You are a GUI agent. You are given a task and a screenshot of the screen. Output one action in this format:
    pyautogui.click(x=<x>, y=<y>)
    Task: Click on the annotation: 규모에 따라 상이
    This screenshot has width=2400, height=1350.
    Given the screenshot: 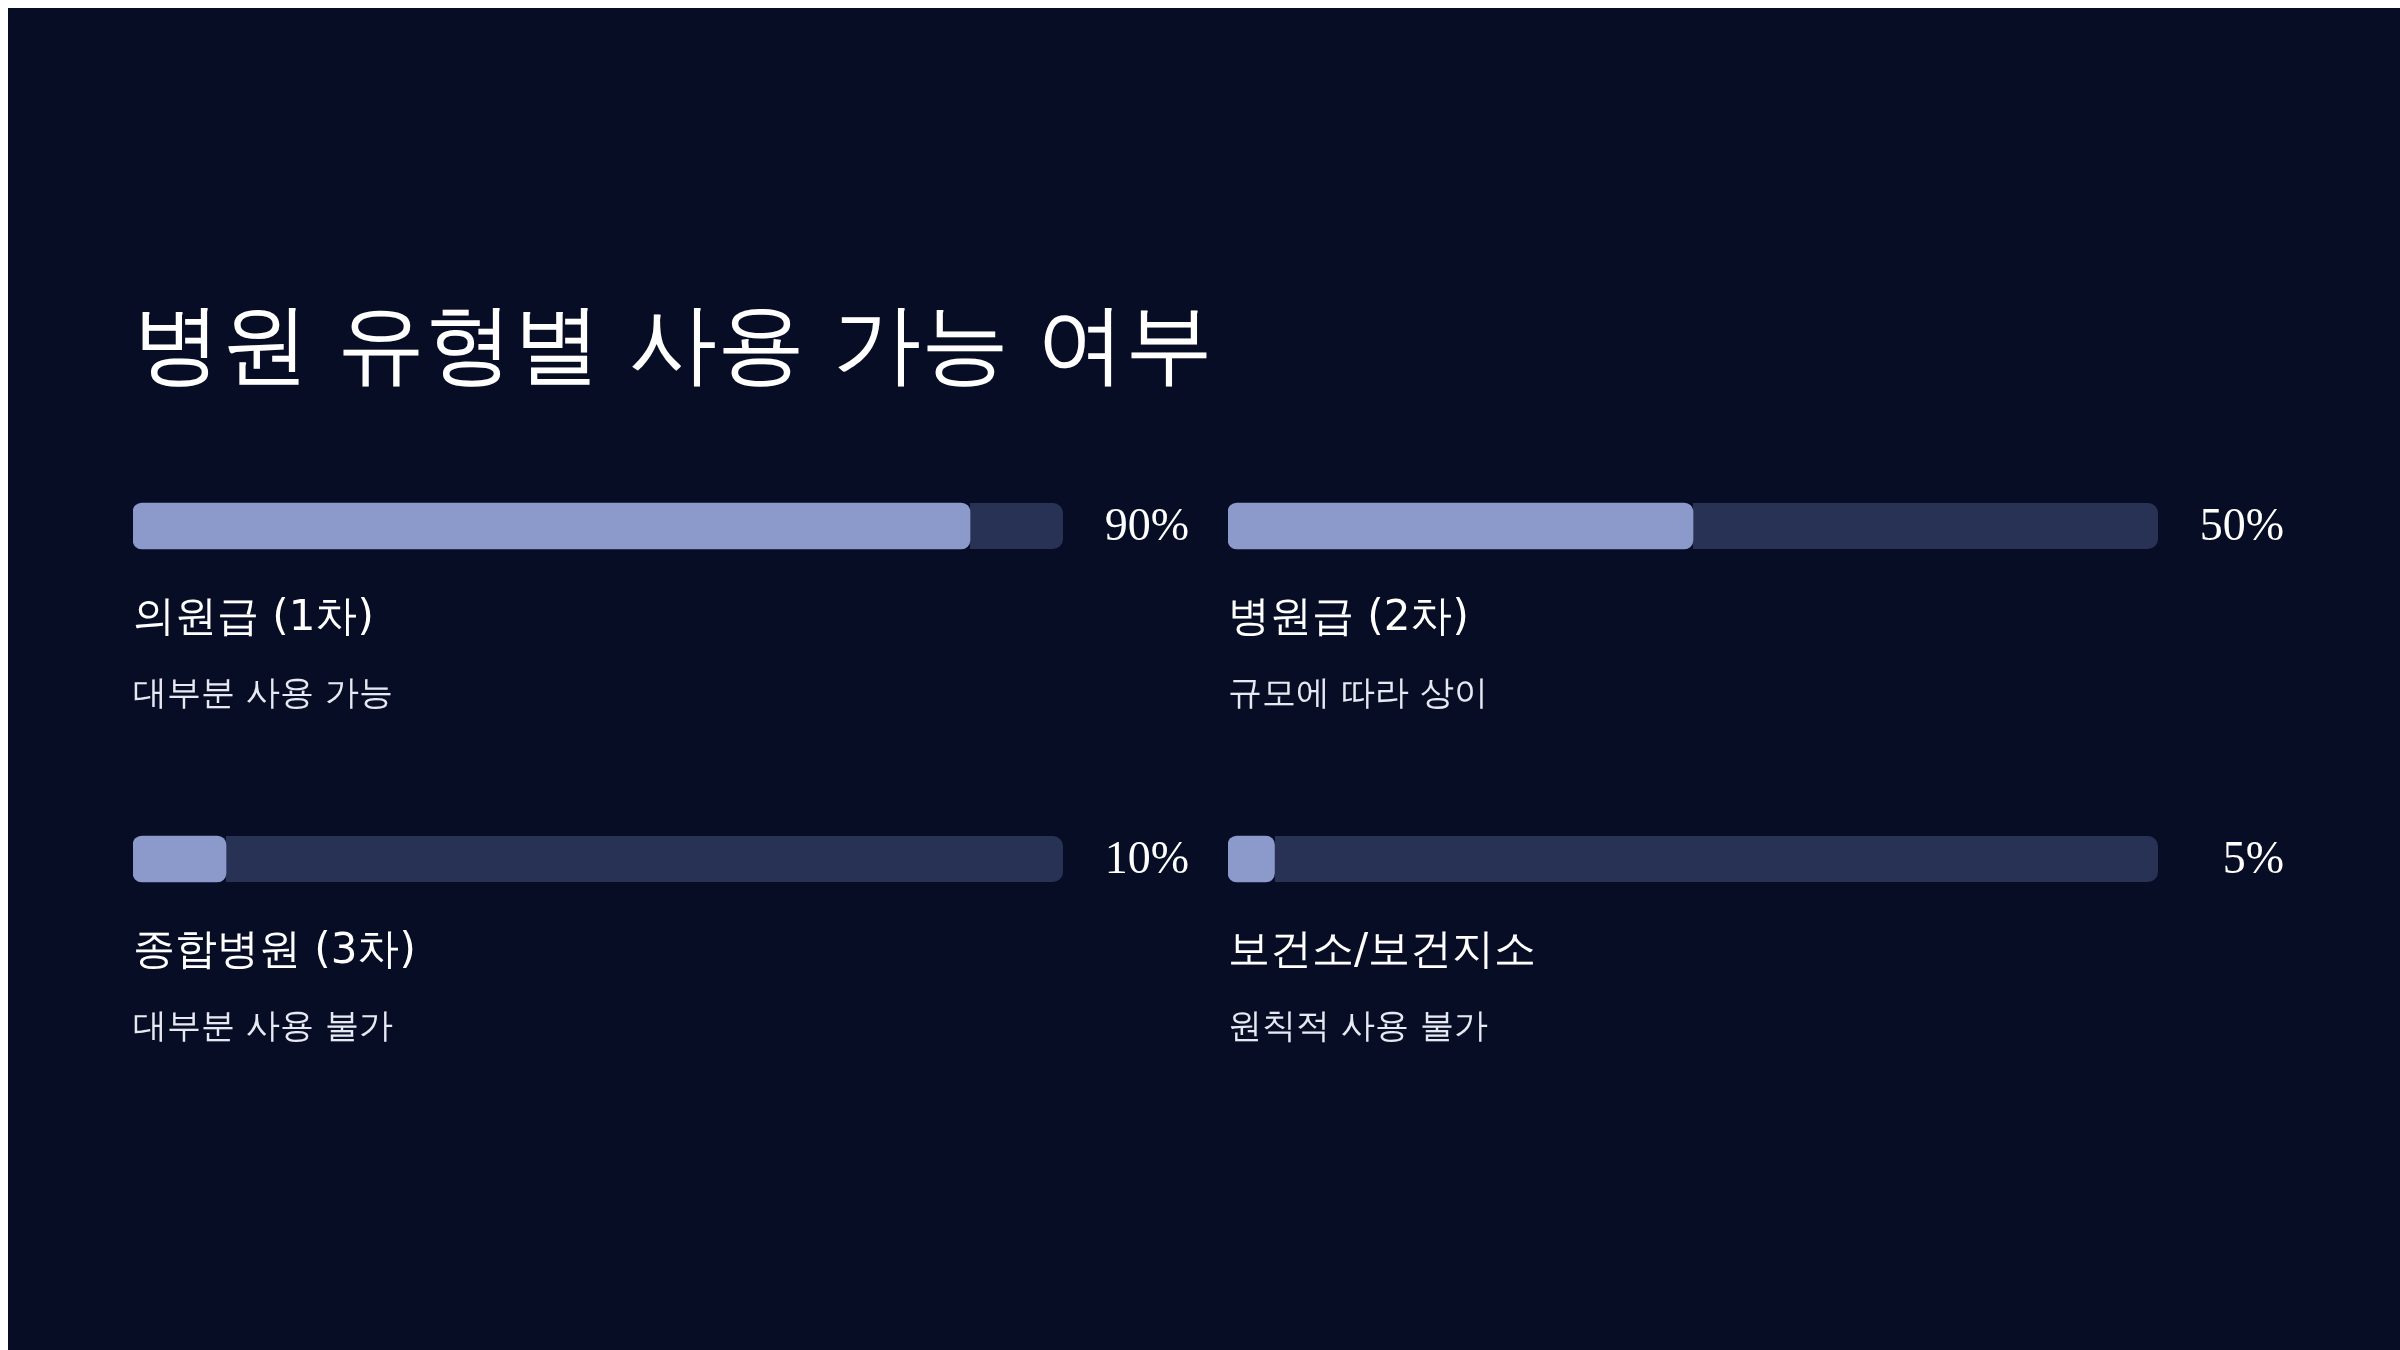 What is the action you would take?
    pyautogui.click(x=1358, y=692)
    